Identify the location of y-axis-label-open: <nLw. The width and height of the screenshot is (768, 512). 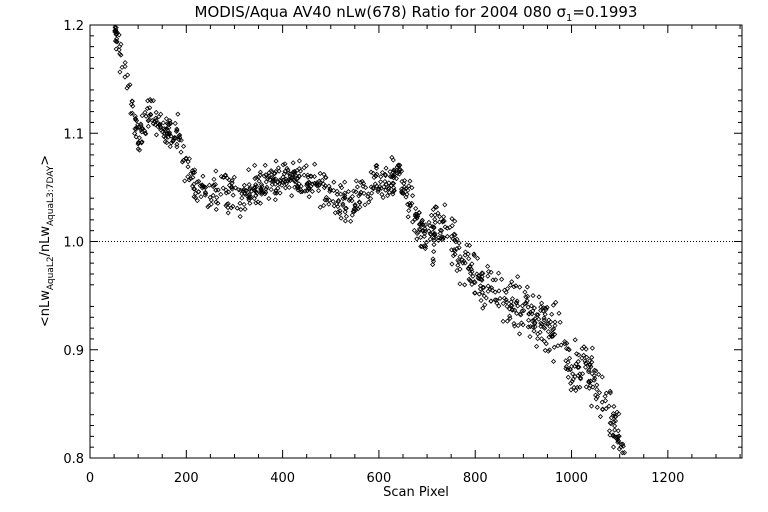
(45, 308).